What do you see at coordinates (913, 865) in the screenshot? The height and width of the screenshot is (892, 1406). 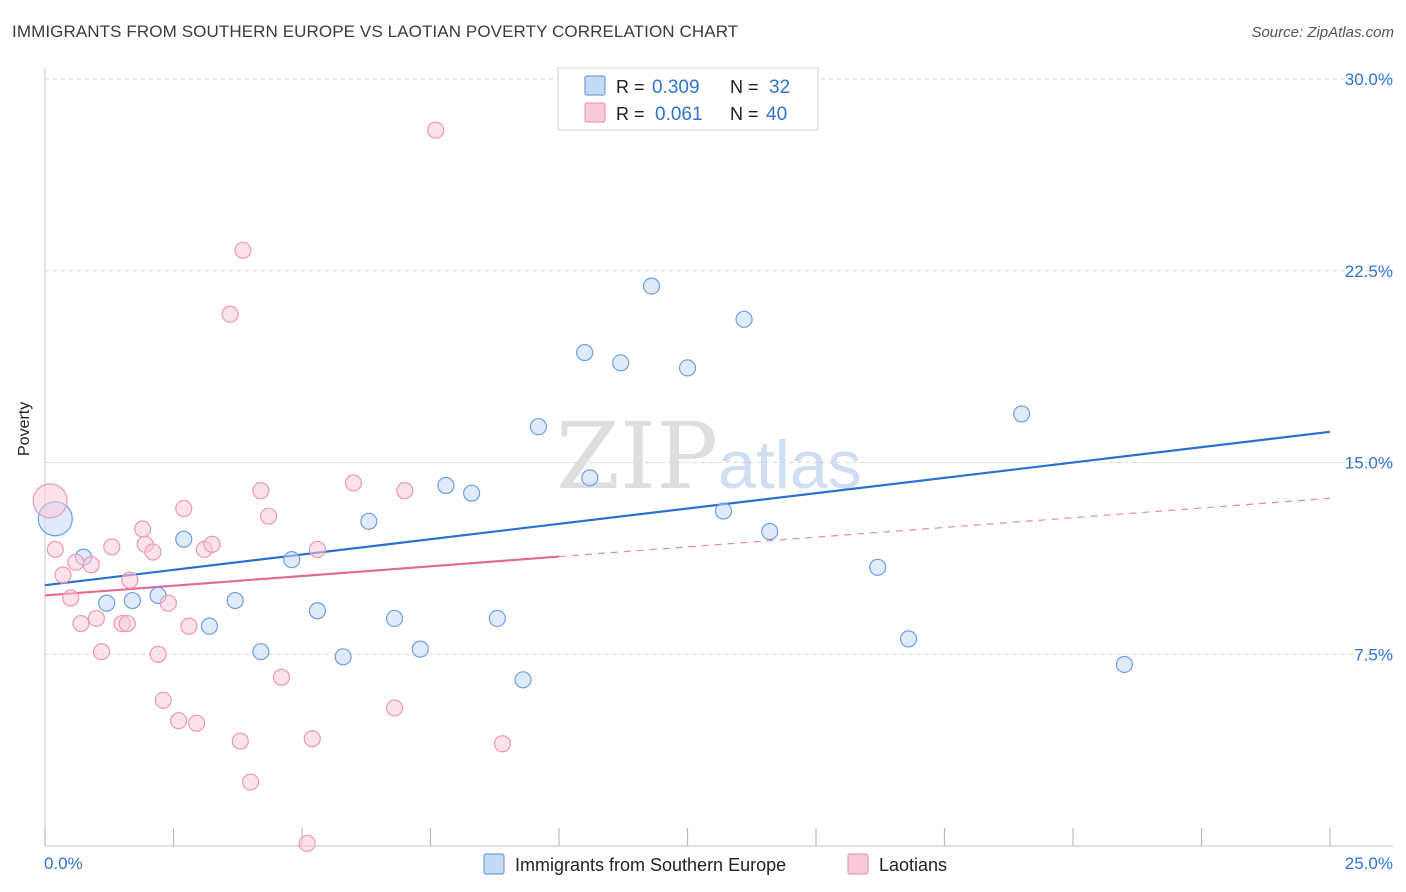 I see `series-legend-label-2: Laotians` at bounding box center [913, 865].